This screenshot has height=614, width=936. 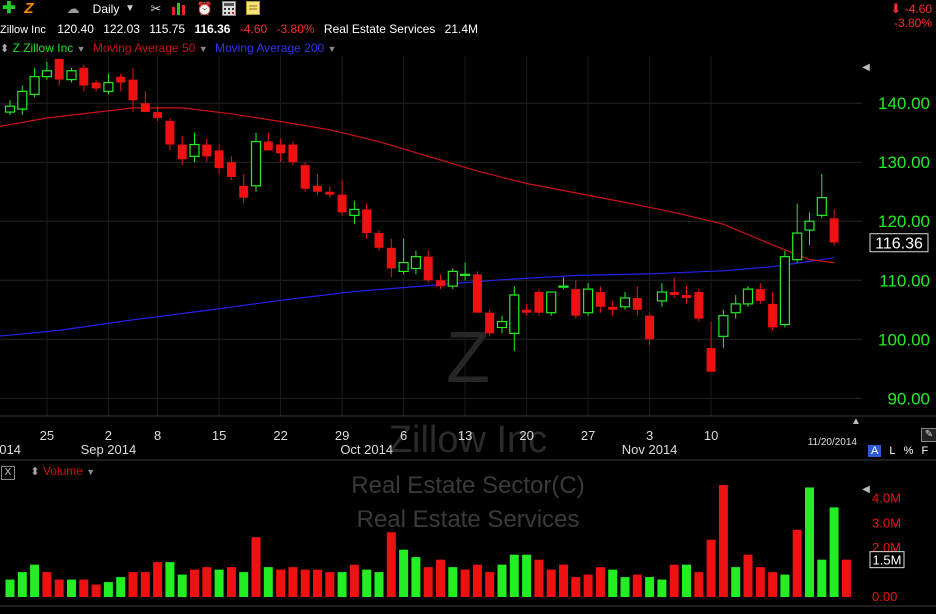 What do you see at coordinates (179, 9) in the screenshot?
I see `bar-chart-icon` at bounding box center [179, 9].